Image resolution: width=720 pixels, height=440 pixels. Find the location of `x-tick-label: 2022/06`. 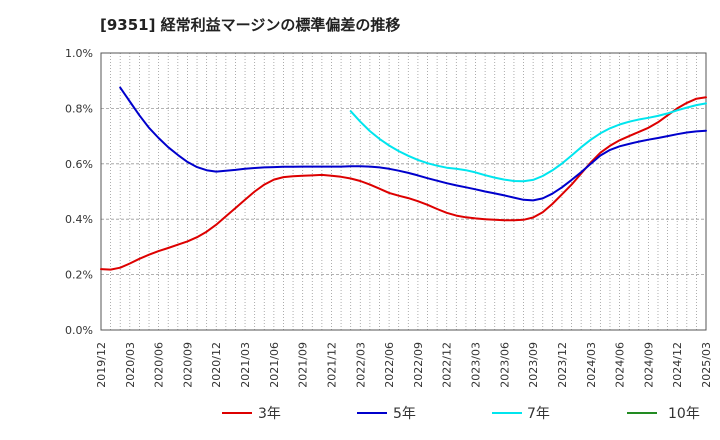

x-tick-label: 2022/06 is located at coordinates (389, 365).